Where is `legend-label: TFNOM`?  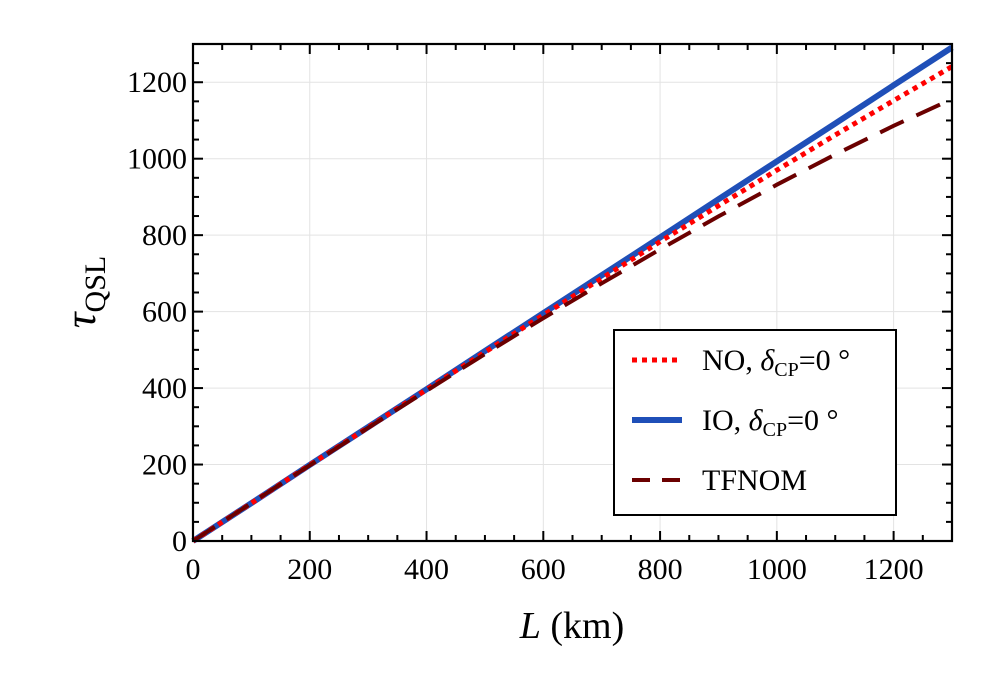 legend-label: TFNOM is located at coordinates (754, 480).